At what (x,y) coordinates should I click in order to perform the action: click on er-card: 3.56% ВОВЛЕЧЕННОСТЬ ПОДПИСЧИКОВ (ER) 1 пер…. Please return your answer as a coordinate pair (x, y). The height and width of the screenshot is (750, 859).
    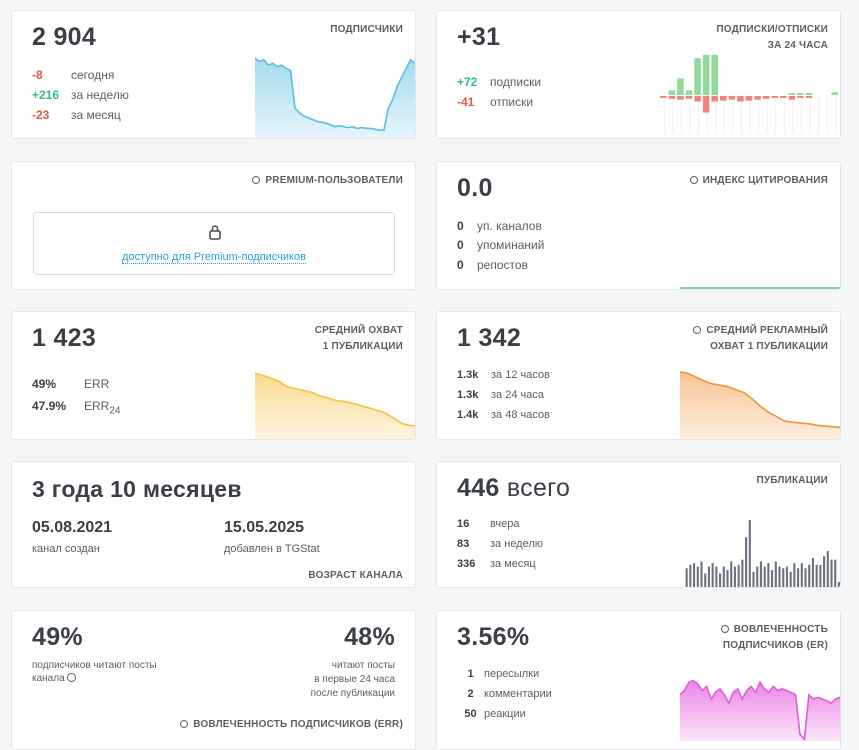
    Looking at the image, I should click on (638, 680).